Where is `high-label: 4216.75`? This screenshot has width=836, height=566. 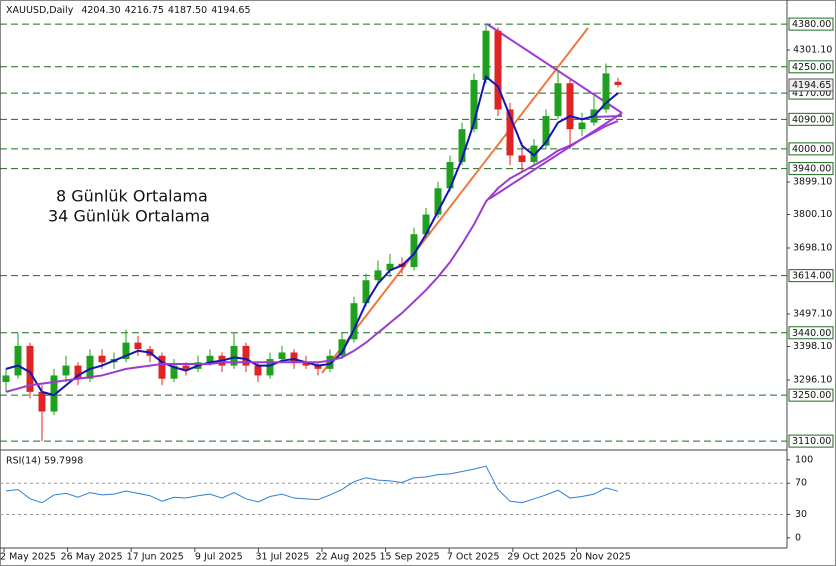 high-label: 4216.75 is located at coordinates (144, 10).